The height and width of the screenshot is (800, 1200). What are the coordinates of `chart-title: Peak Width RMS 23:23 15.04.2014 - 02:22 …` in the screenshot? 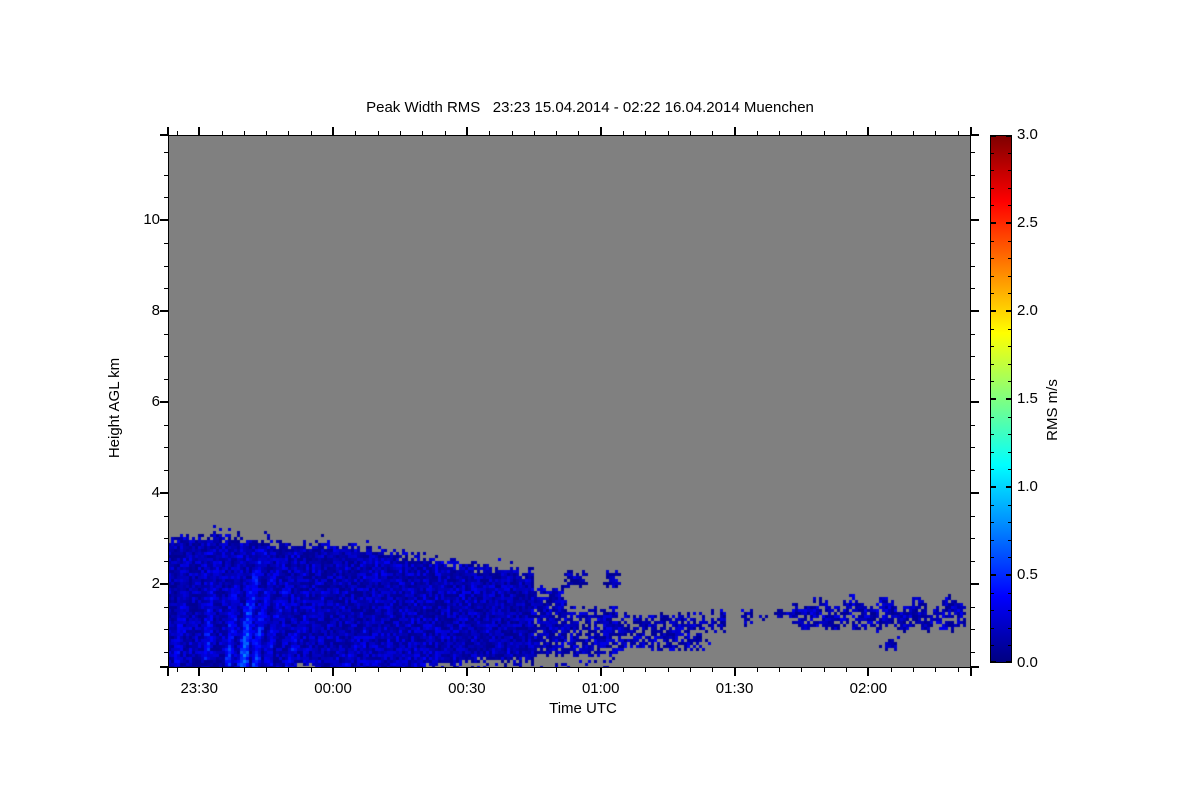 It's located at (590, 107).